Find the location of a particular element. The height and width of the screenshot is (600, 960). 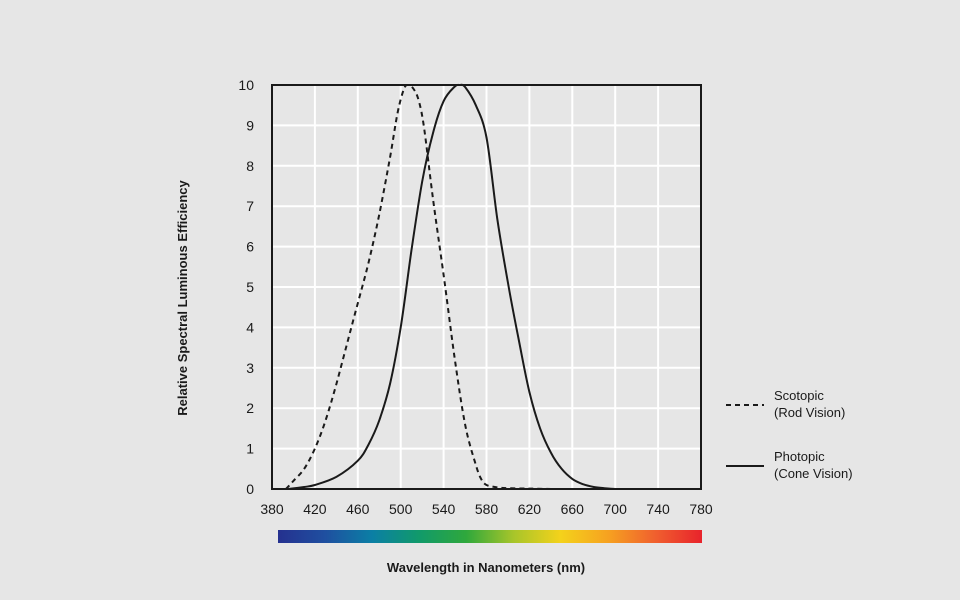

legend-sublabel-photopic: (Cone Vision) is located at coordinates (813, 473).